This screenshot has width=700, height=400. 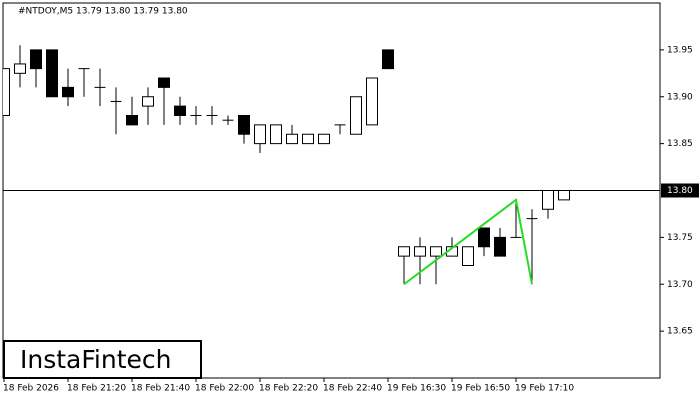 I want to click on logo-box, so click(x=102, y=359).